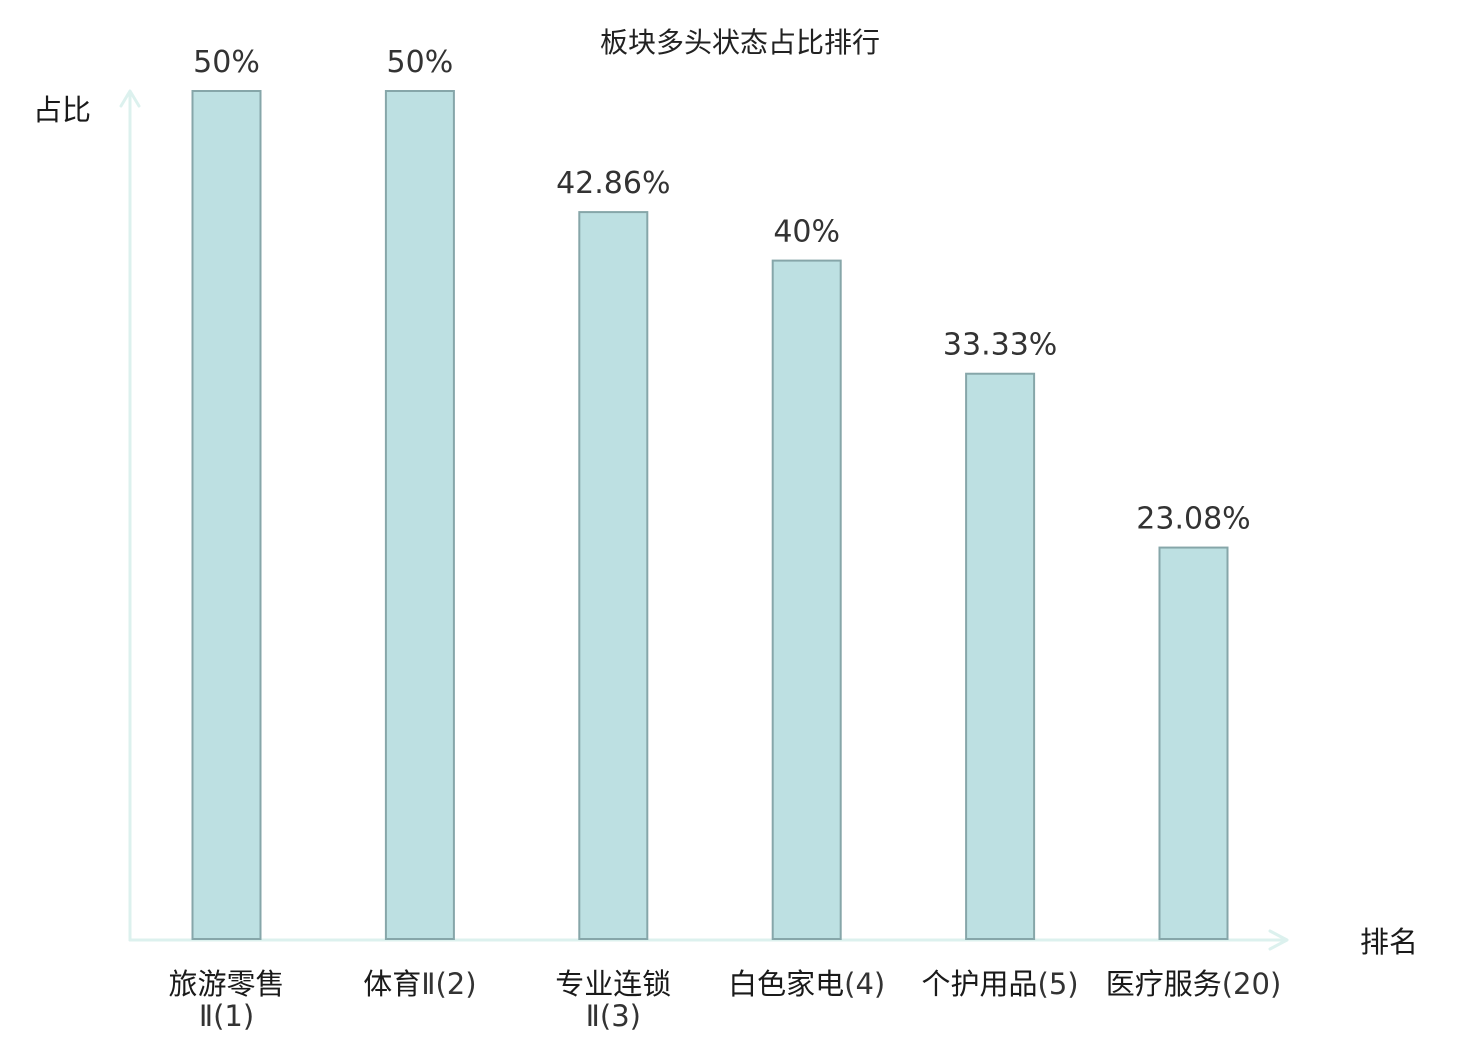 Image resolution: width=1480 pixels, height=1040 pixels. Describe the element at coordinates (1193, 519) in the screenshot. I see `bar-value-label: 23.08%` at that location.